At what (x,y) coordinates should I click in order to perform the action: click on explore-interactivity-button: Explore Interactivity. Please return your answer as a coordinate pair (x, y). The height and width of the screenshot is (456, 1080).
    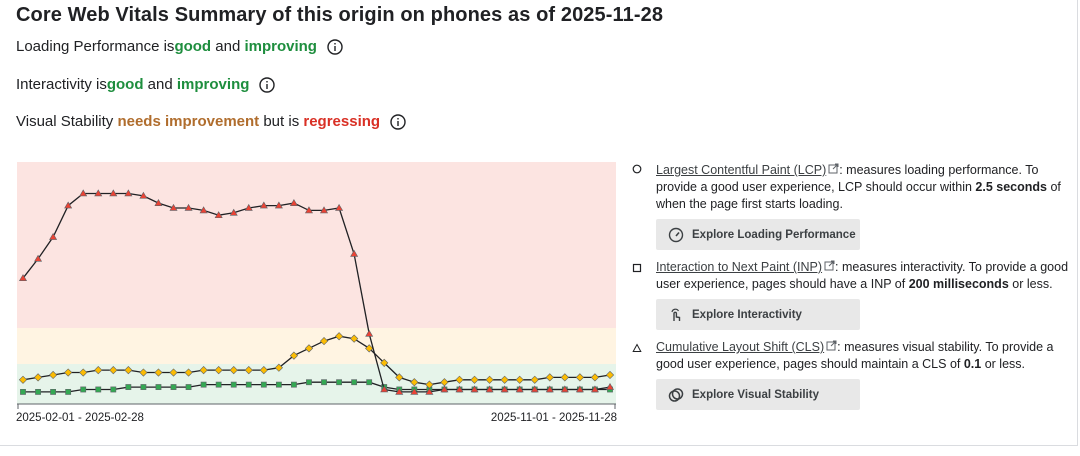
    Looking at the image, I should click on (758, 314).